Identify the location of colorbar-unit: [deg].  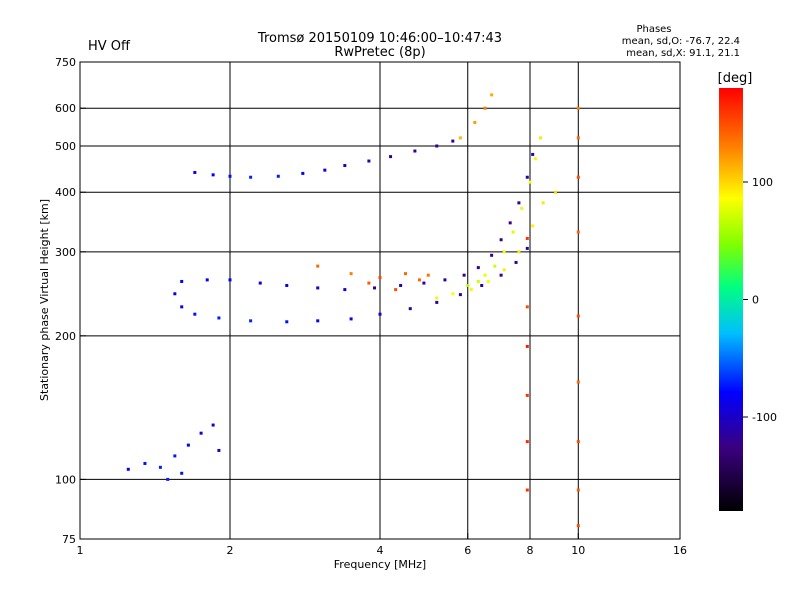
(735, 78).